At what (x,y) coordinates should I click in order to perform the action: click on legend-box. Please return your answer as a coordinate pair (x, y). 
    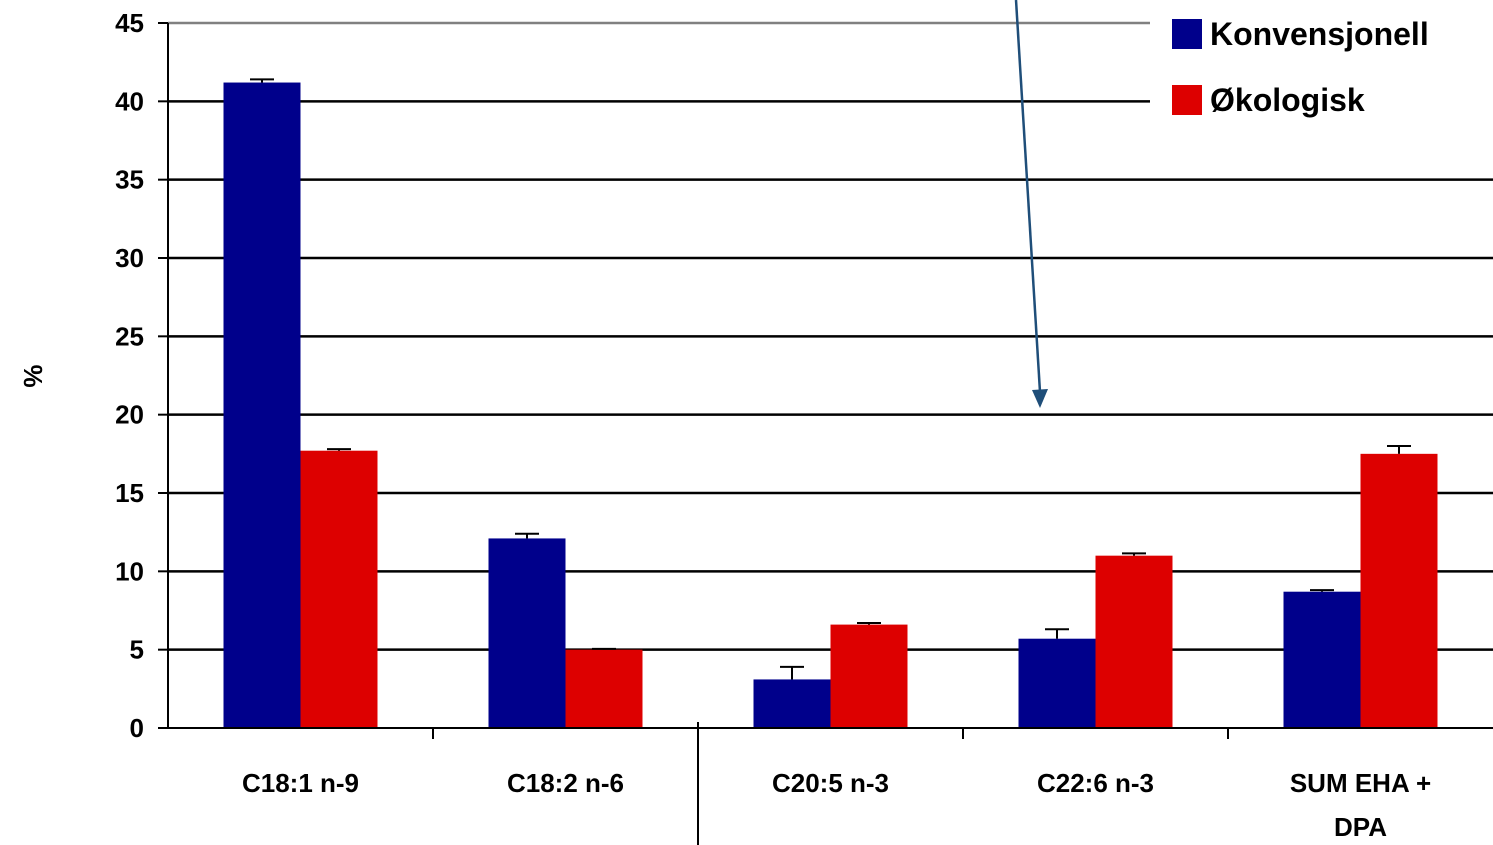
    Looking at the image, I should click on (1321, 64).